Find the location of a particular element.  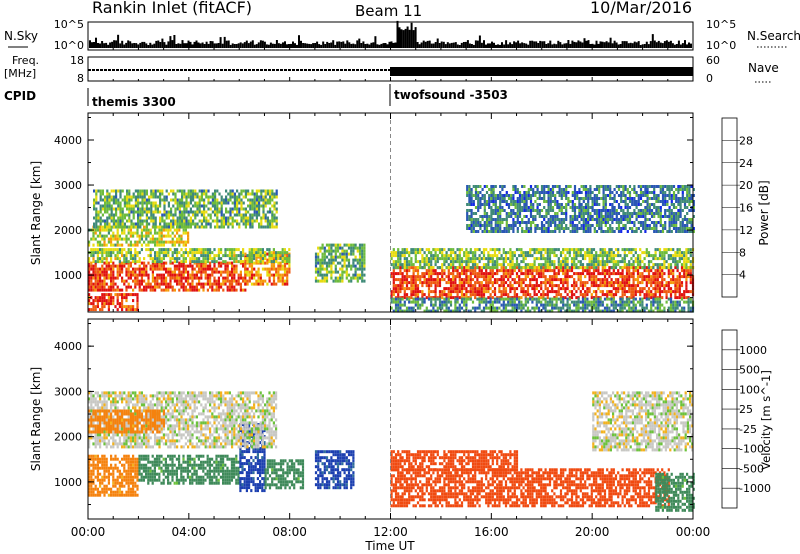

nsky-trace is located at coordinates (390, 34).